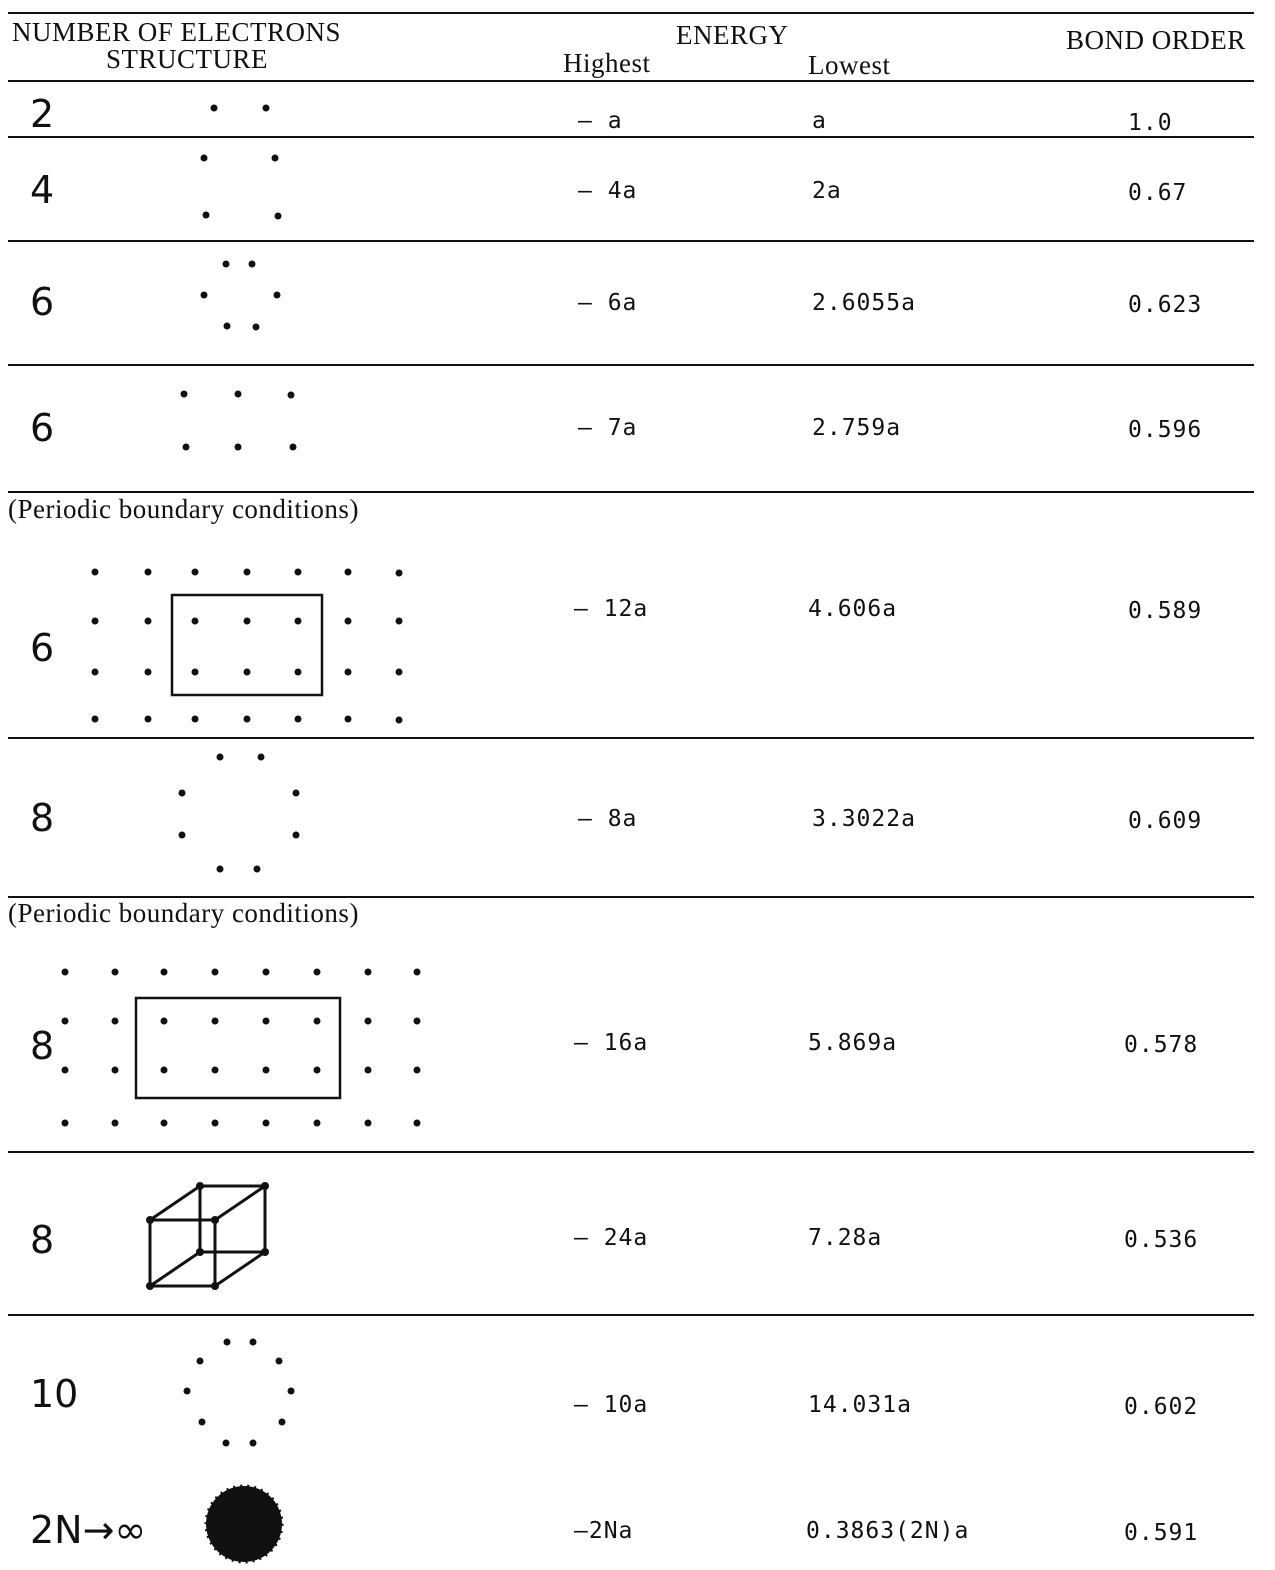  Describe the element at coordinates (864, 303) in the screenshot. I see `row-lowest: 2.6055a` at that location.